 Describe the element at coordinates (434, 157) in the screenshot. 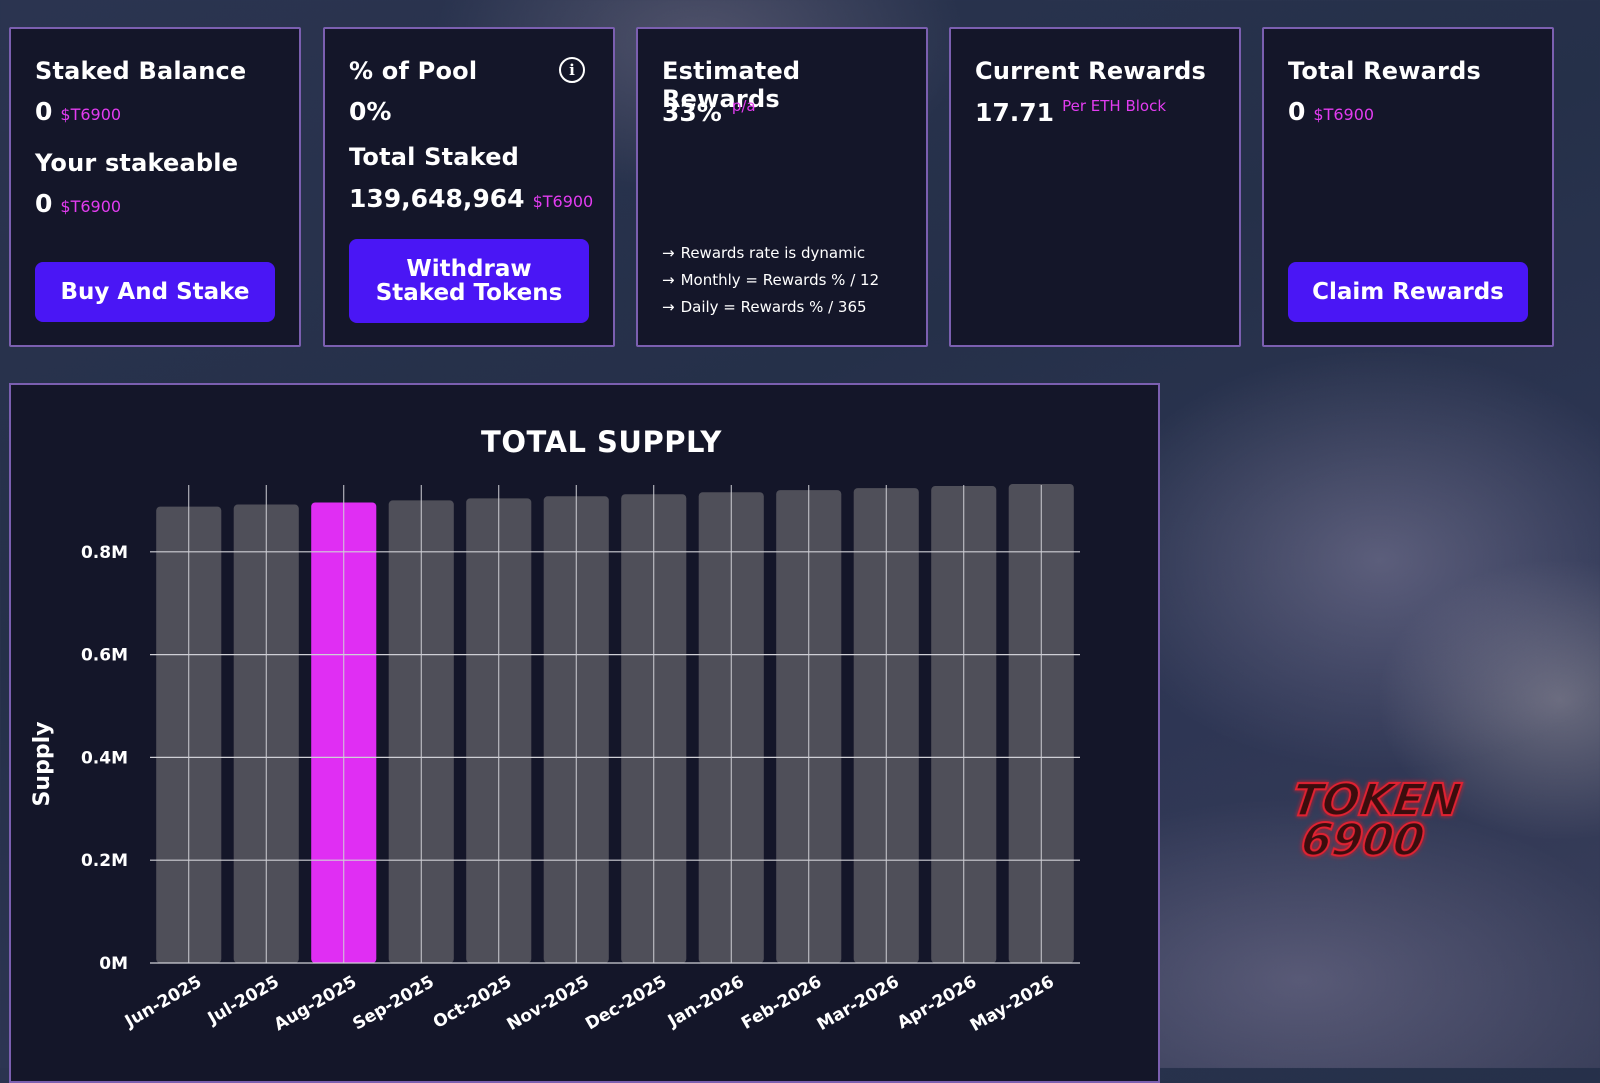

I see `total-staked-label: Total Staked` at that location.